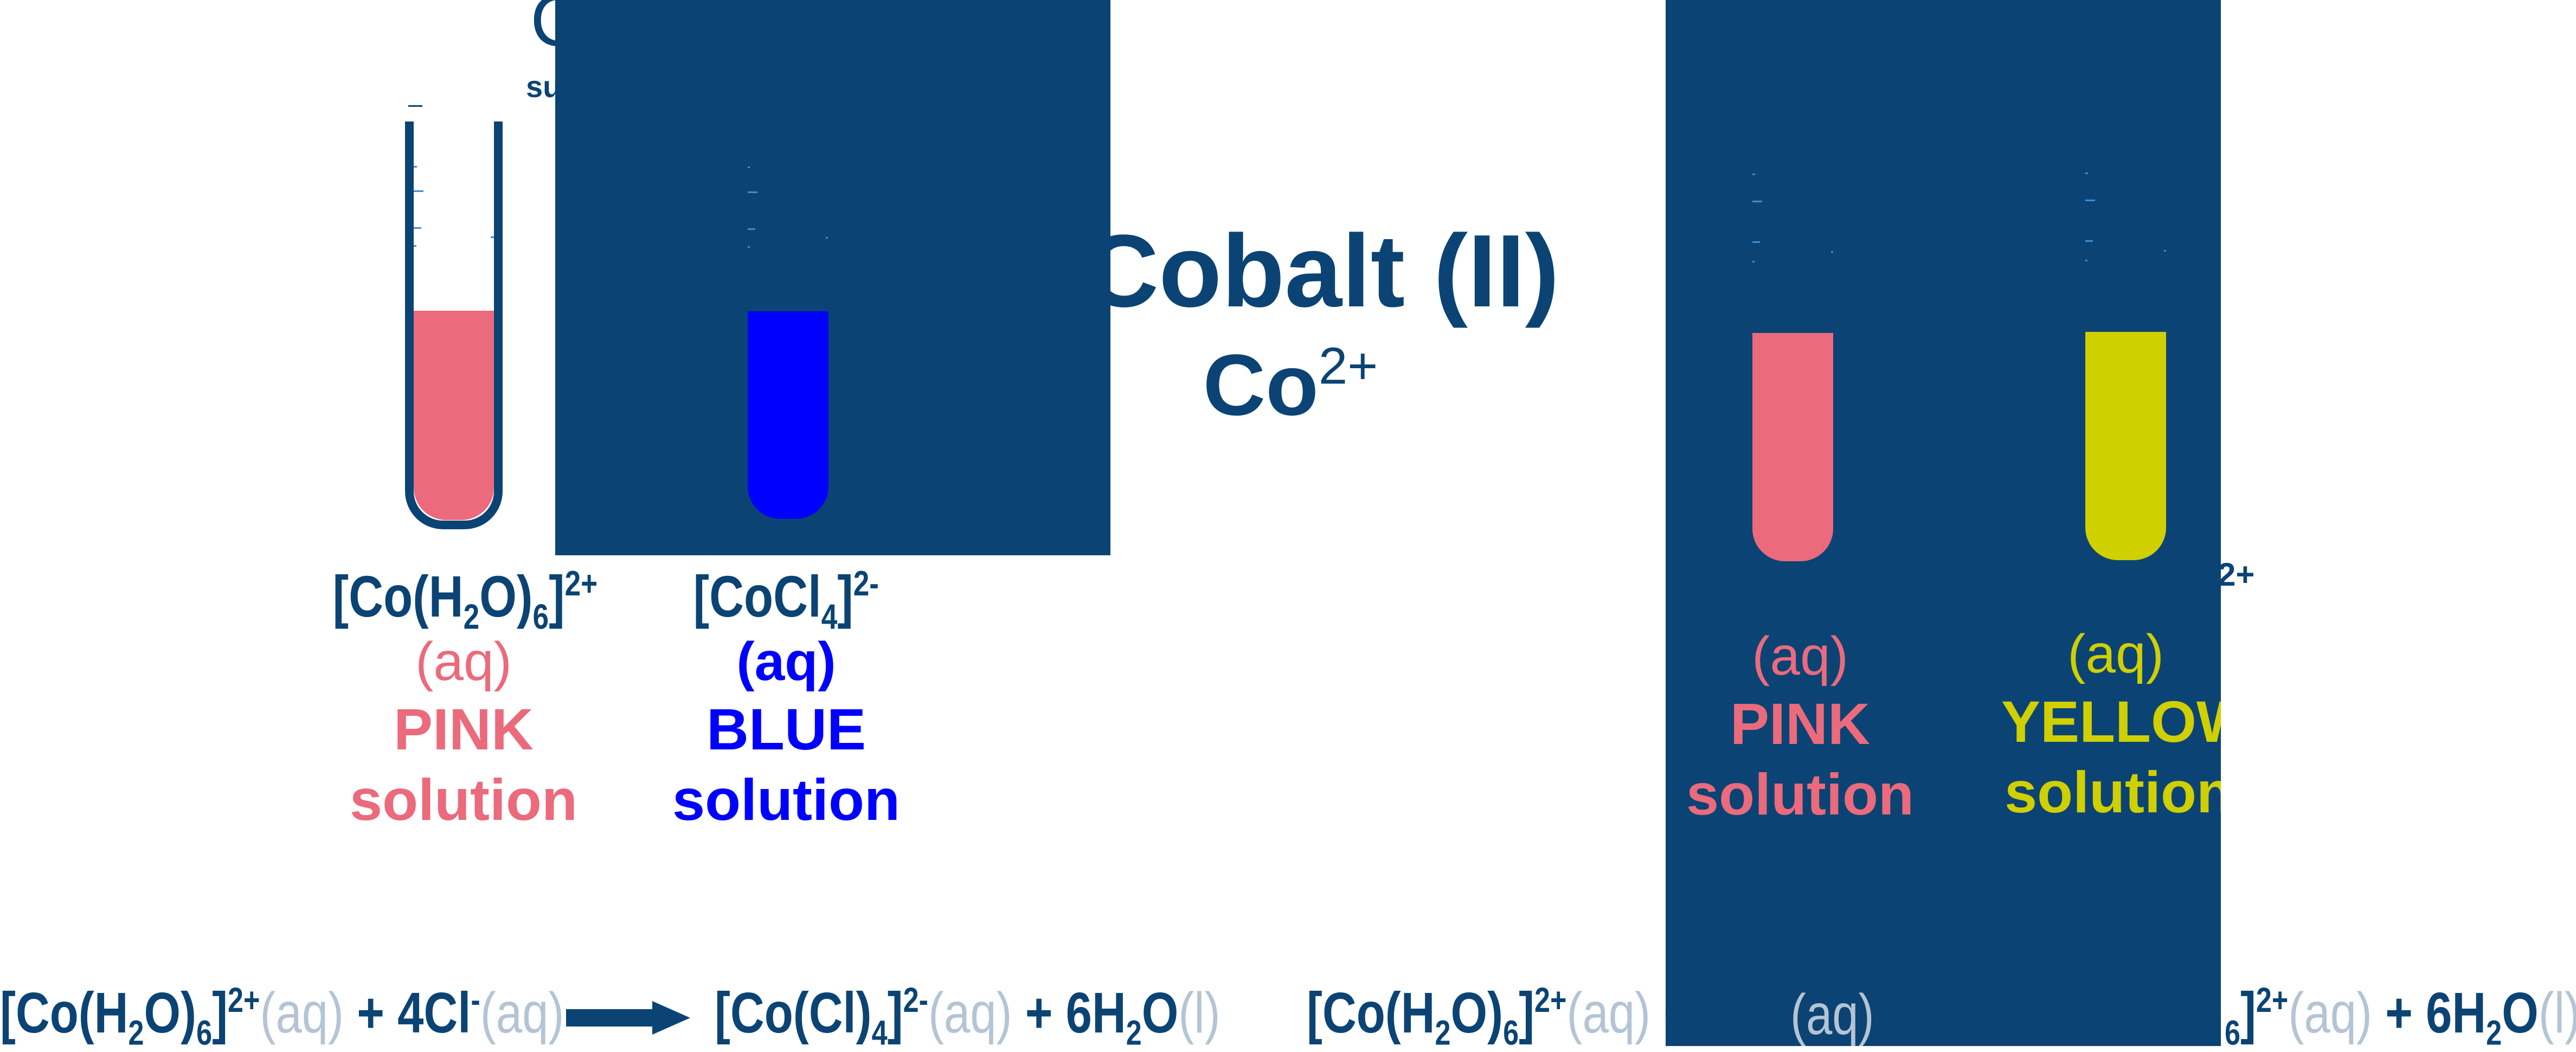 This screenshot has width=2576, height=1052. Describe the element at coordinates (1671, 1013) in the screenshot. I see `plus: +` at that location.